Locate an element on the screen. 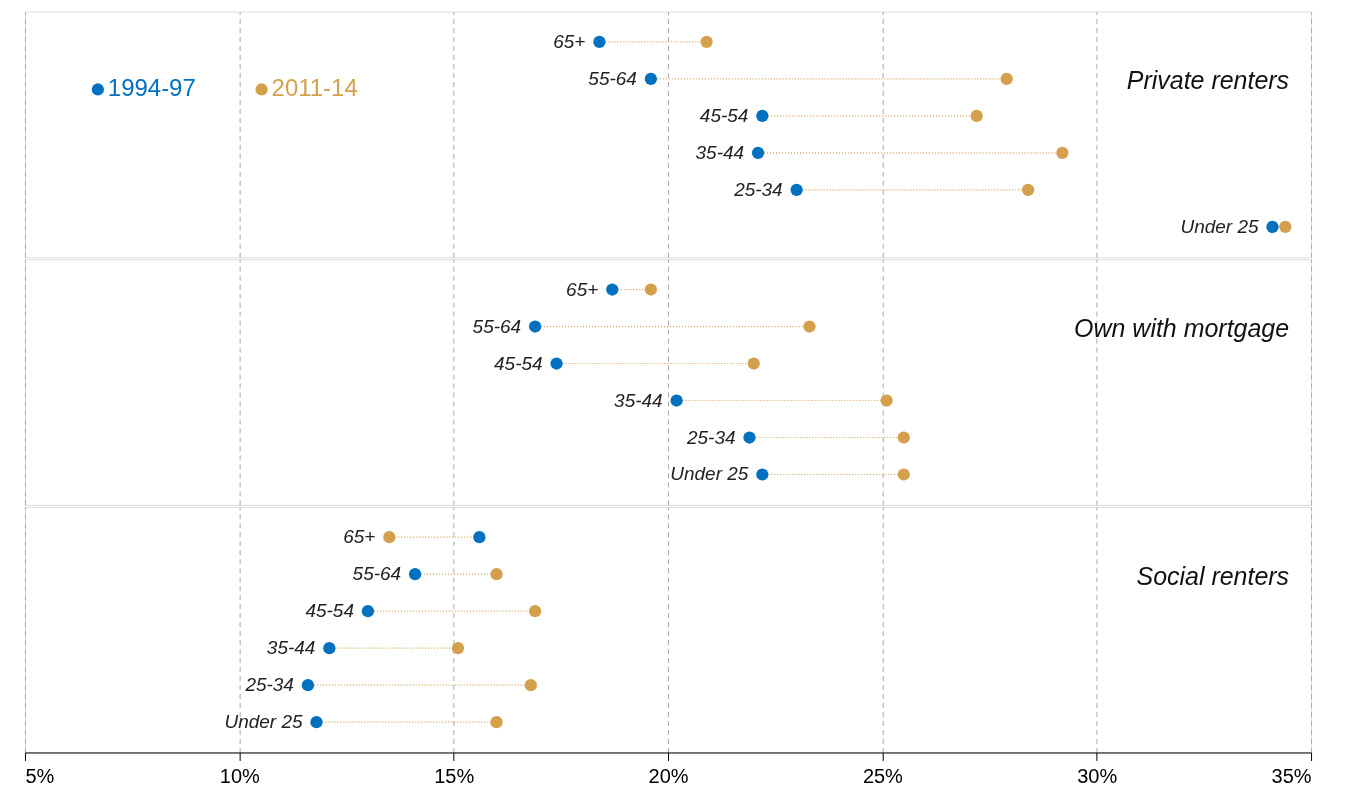 The width and height of the screenshot is (1351, 791). legend-label: 2011-14 is located at coordinates (314, 88).